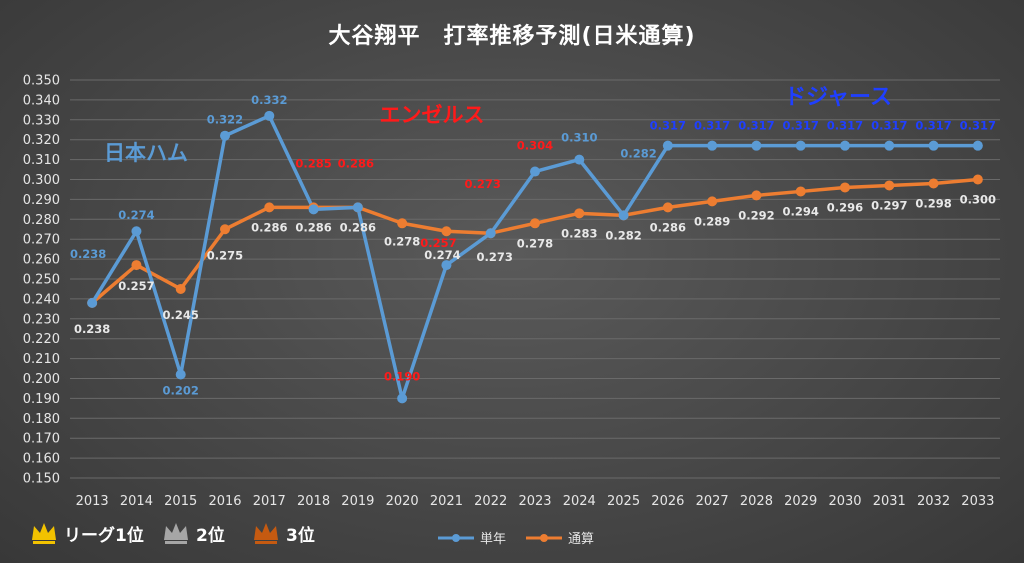  Describe the element at coordinates (402, 376) in the screenshot. I see `single-year-data-label: 0.190` at that location.